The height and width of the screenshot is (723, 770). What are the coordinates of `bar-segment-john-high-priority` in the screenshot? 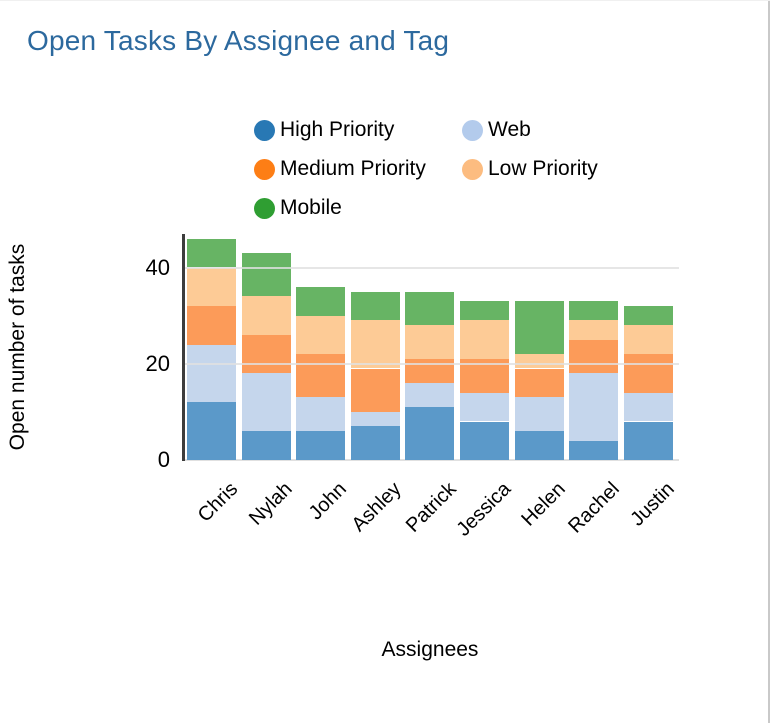 It's located at (321, 445).